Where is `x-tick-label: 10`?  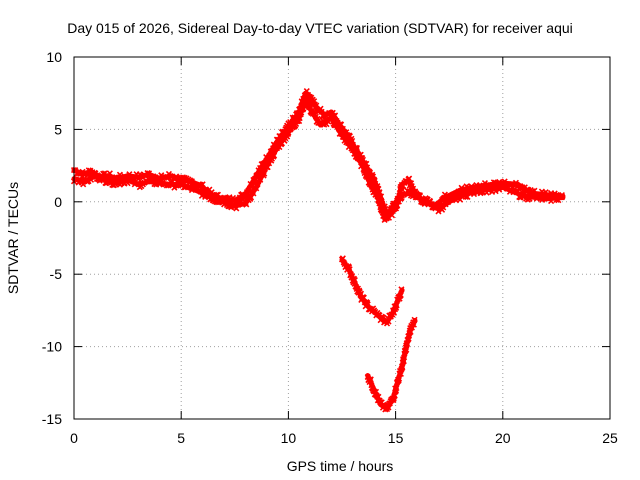 x-tick-label: 10 is located at coordinates (289, 438).